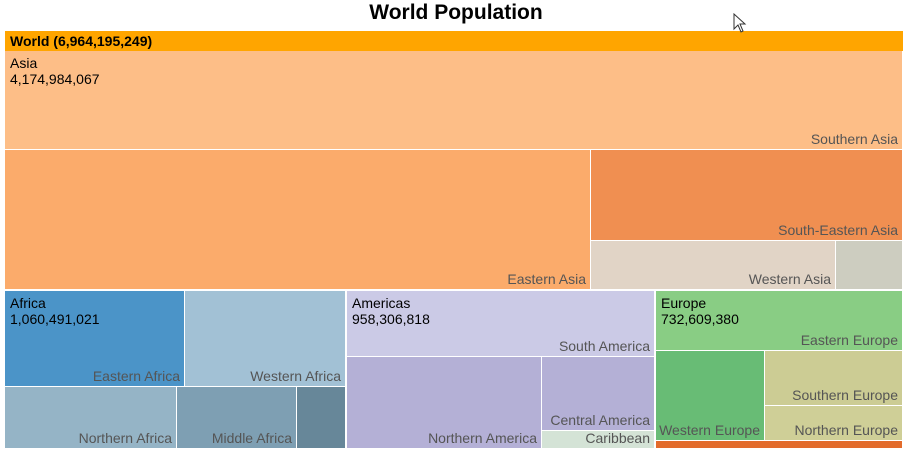  What do you see at coordinates (713, 265) in the screenshot?
I see `treemap-cell-western-asia: Western Asia` at bounding box center [713, 265].